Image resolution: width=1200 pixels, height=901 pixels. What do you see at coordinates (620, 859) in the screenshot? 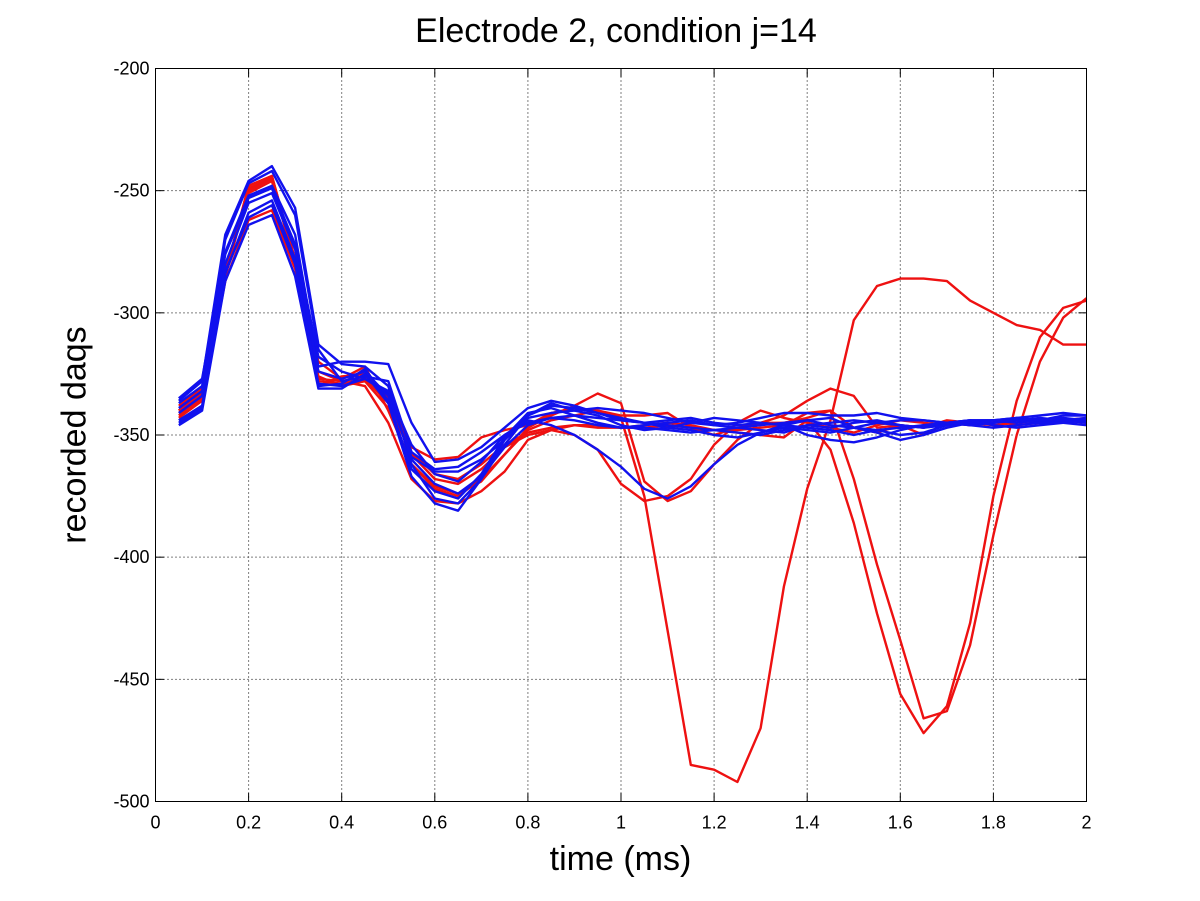
I see `x-axis-label: time (ms)` at bounding box center [620, 859].